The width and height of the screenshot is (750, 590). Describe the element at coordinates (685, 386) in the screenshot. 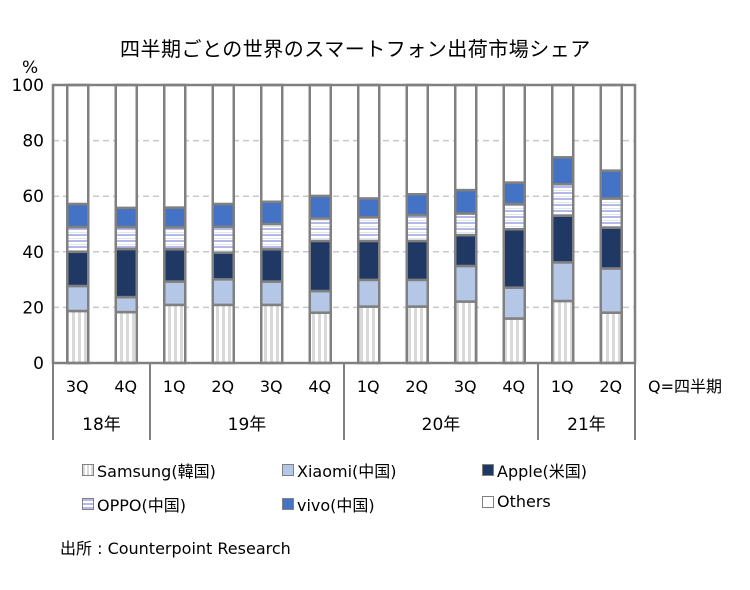

I see `x-axis-note: Q=四半期` at that location.